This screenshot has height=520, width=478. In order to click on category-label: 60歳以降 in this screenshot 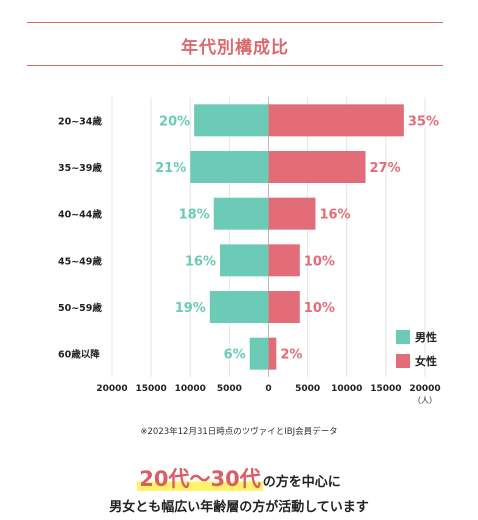, I will do `click(79, 355)`.